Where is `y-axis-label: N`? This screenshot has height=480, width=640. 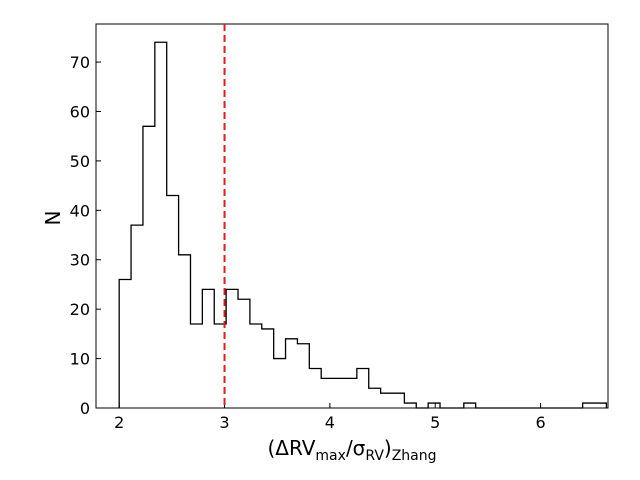 y-axis-label: N is located at coordinates (53, 218).